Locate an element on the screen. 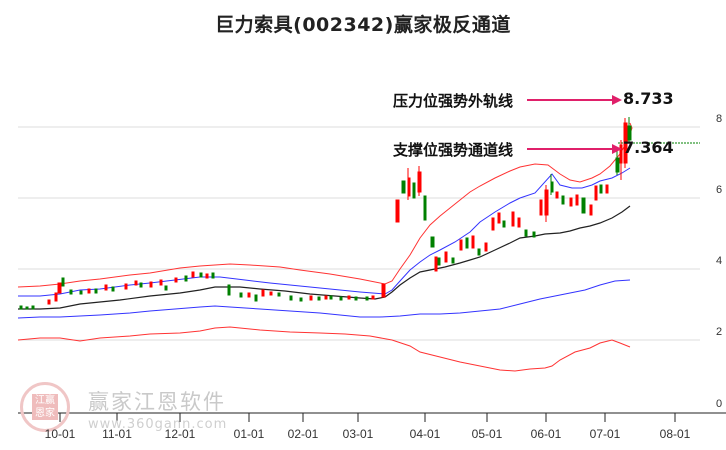  y-tick-0: 0 is located at coordinates (719, 404).